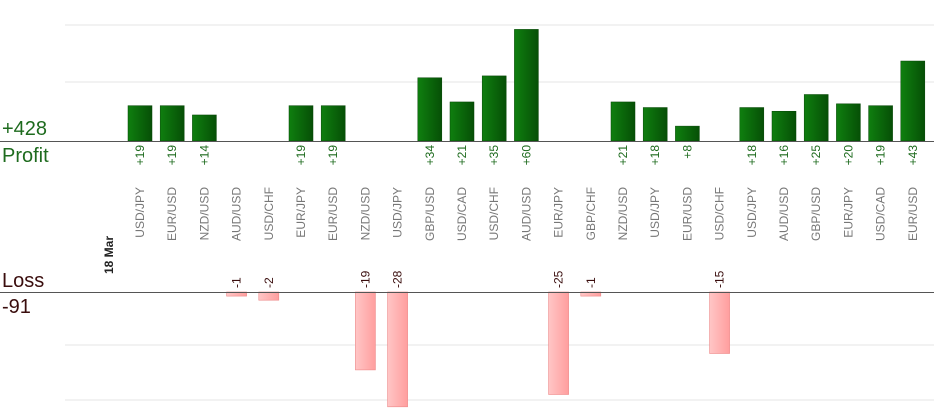  Describe the element at coordinates (365, 279) in the screenshot. I see `loss-value-label: -19` at that location.